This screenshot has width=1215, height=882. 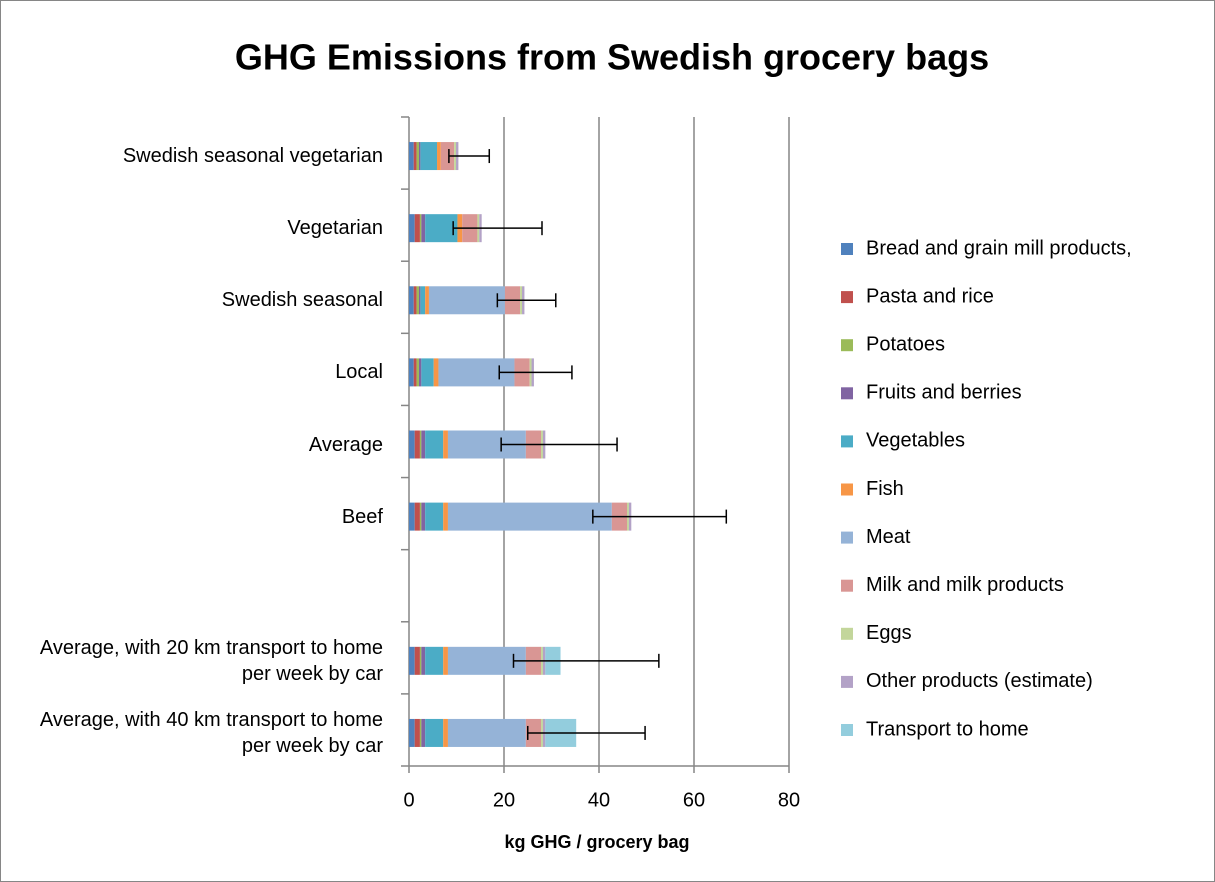 What do you see at coordinates (252, 156) in the screenshot?
I see `y-tick-label: Swedish seasonal vegetarian` at bounding box center [252, 156].